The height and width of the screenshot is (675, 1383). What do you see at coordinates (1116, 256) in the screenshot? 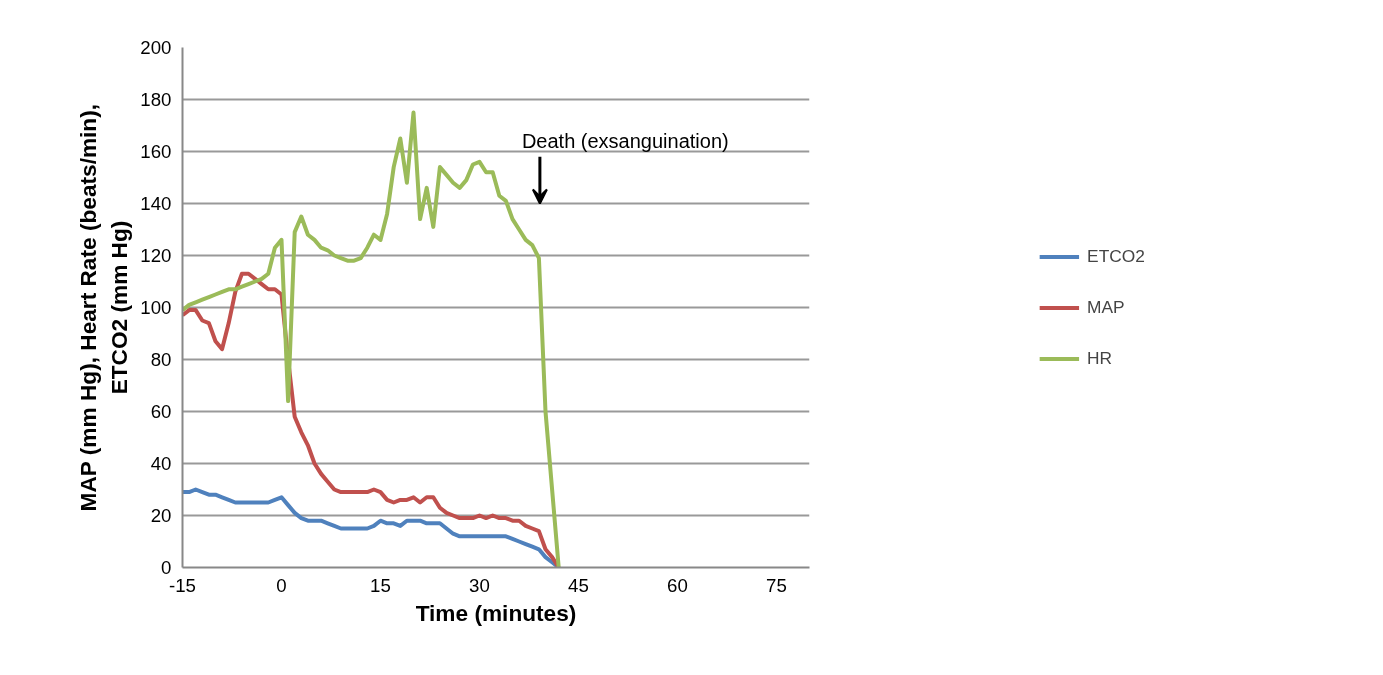
I see `legend-label: ETCO2` at bounding box center [1116, 256].